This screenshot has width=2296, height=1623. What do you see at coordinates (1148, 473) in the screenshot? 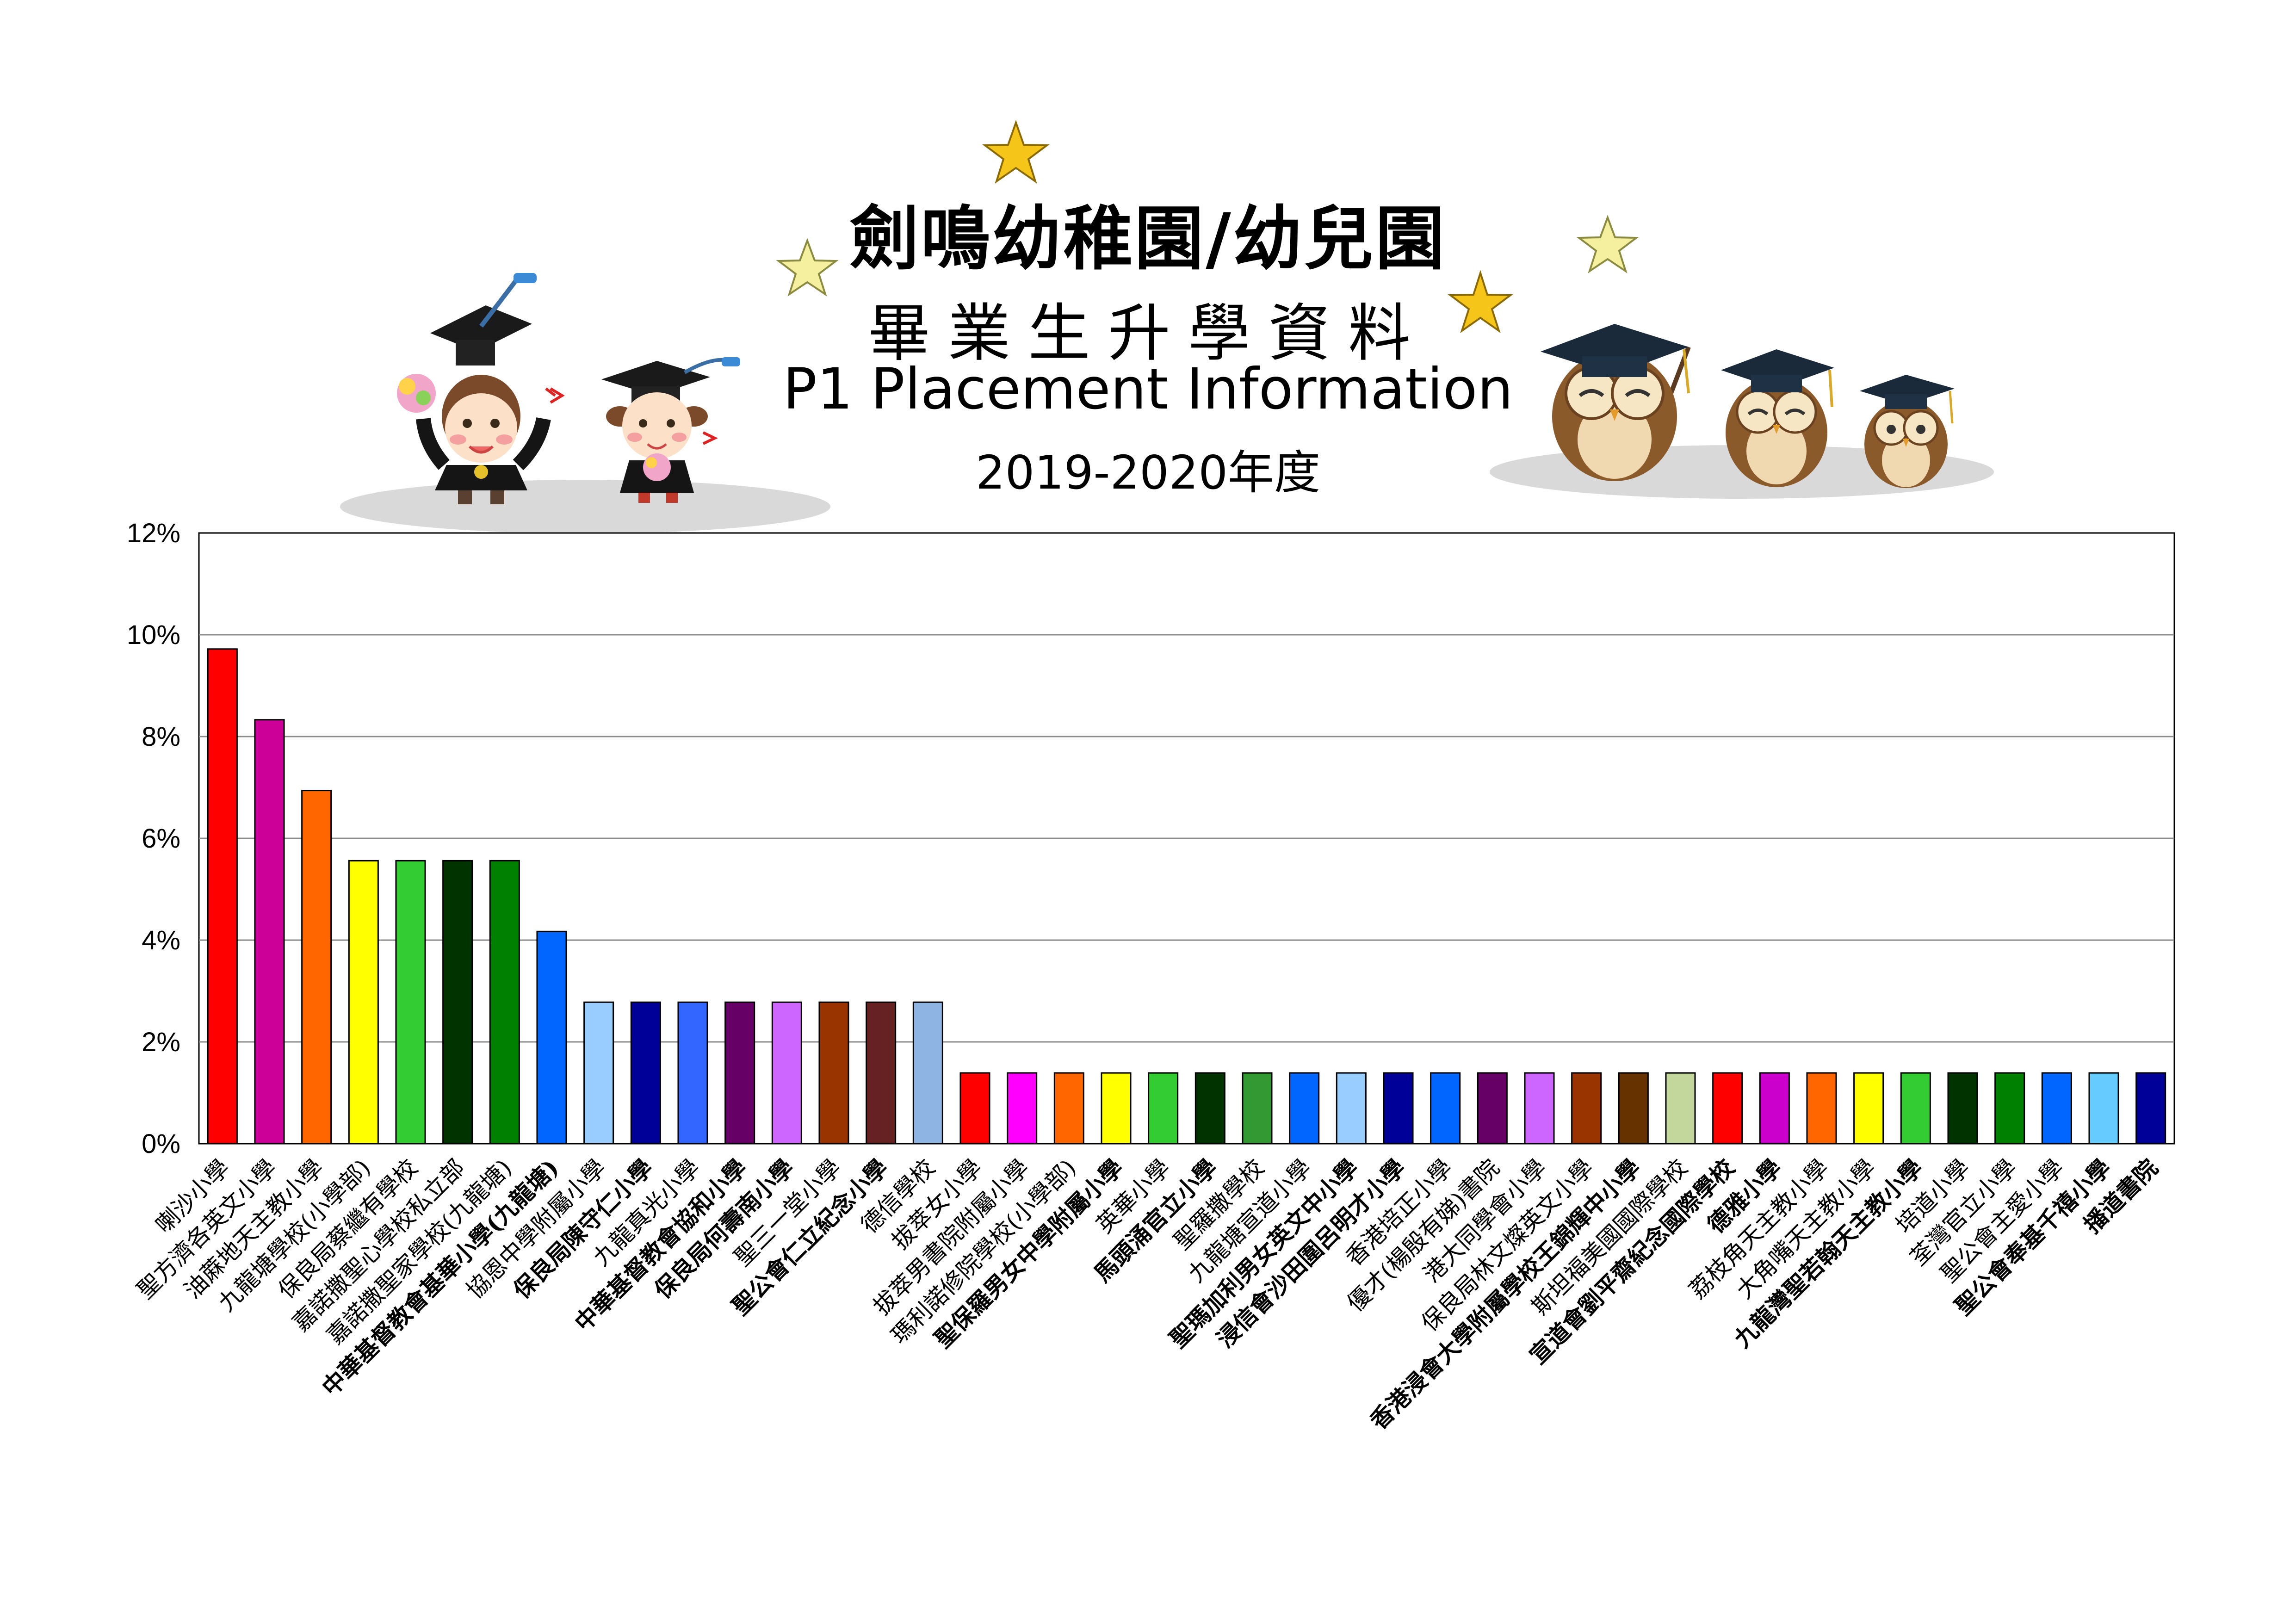
I see `school-year: 2019-2020年度` at bounding box center [1148, 473].